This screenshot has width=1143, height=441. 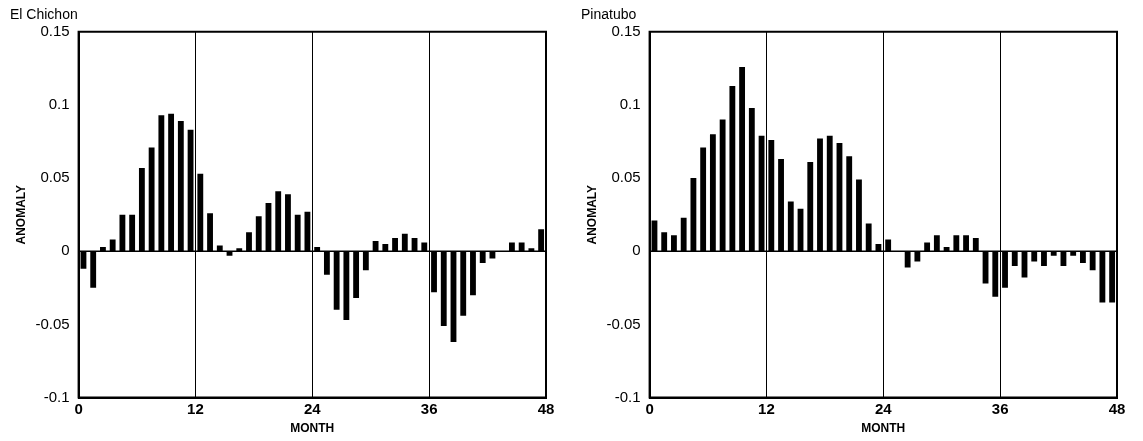 What do you see at coordinates (44, 14) in the screenshot?
I see `chart-title: El Chichon` at bounding box center [44, 14].